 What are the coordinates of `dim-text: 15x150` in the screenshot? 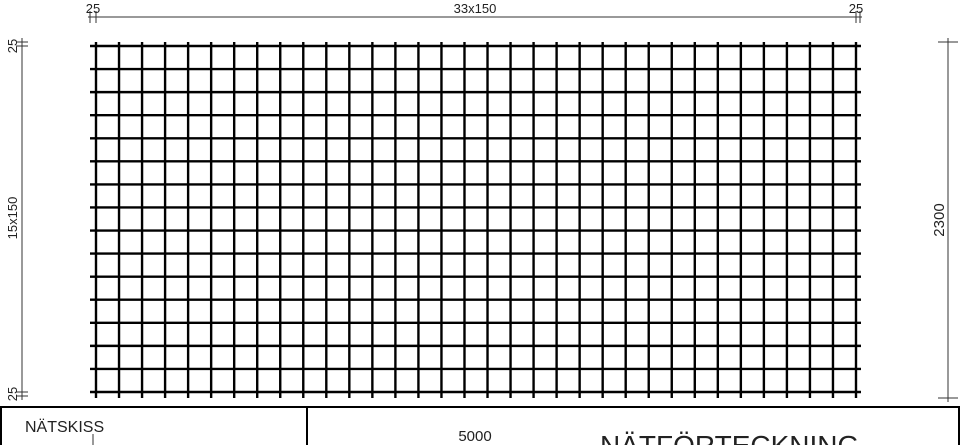 It's located at (12, 218).